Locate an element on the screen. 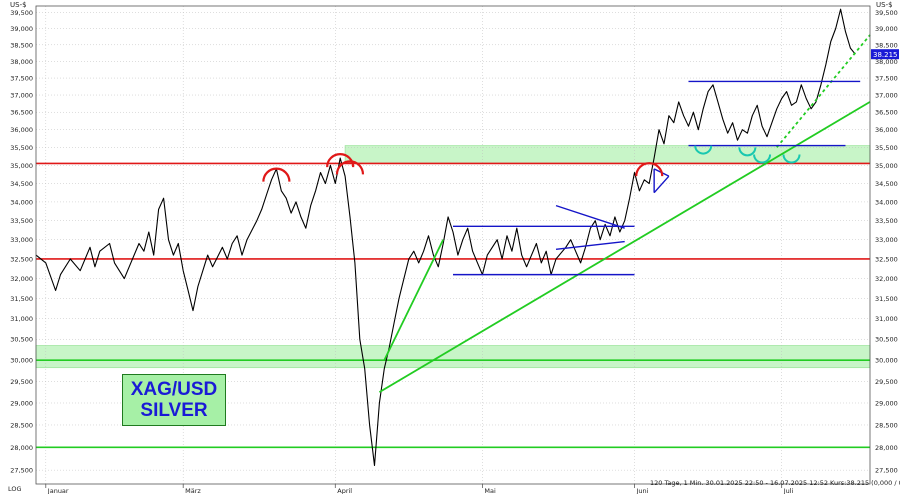  last-price-tag is located at coordinates (885, 54).